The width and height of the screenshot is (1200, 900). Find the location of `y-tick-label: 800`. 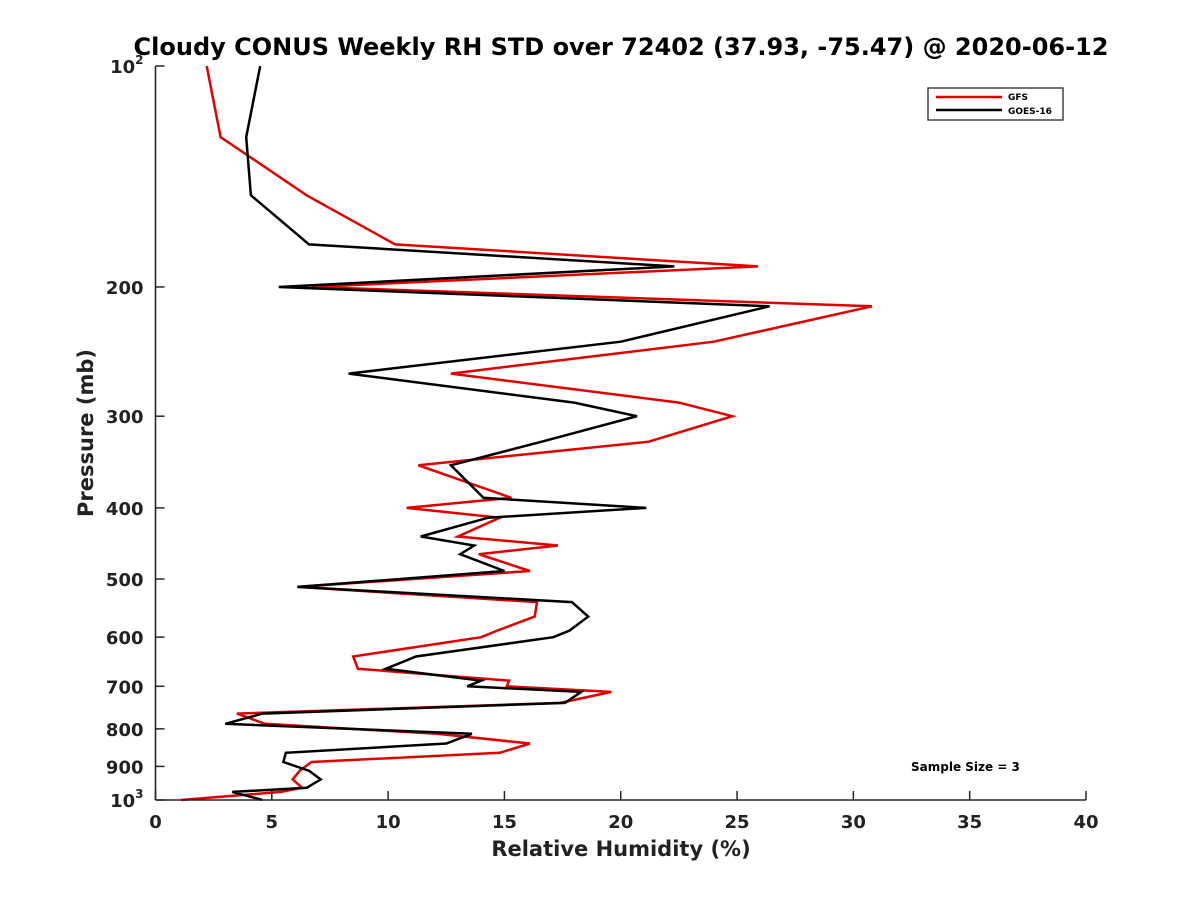

y-tick-label: 800 is located at coordinates (125, 730).